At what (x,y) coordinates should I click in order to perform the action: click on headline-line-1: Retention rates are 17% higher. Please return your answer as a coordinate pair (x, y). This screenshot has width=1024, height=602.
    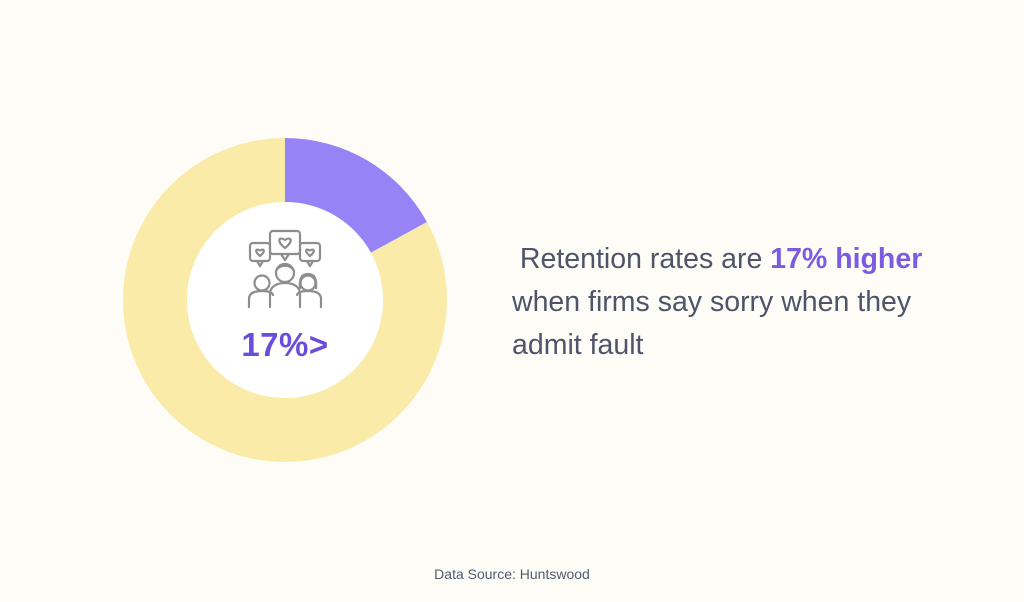
    Looking at the image, I should click on (742, 259).